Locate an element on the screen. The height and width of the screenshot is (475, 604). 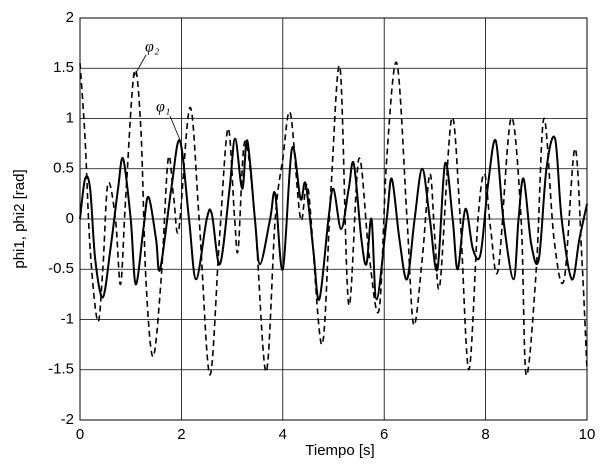
y-tick-label: 0 is located at coordinates (70, 218).